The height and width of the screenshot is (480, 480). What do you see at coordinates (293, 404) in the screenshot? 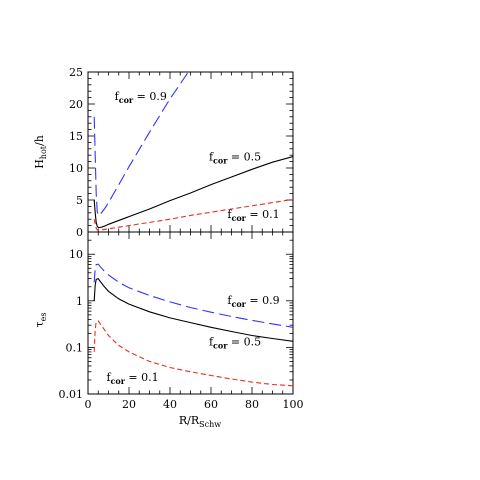
I see `x-tick-label: 100` at bounding box center [293, 404].